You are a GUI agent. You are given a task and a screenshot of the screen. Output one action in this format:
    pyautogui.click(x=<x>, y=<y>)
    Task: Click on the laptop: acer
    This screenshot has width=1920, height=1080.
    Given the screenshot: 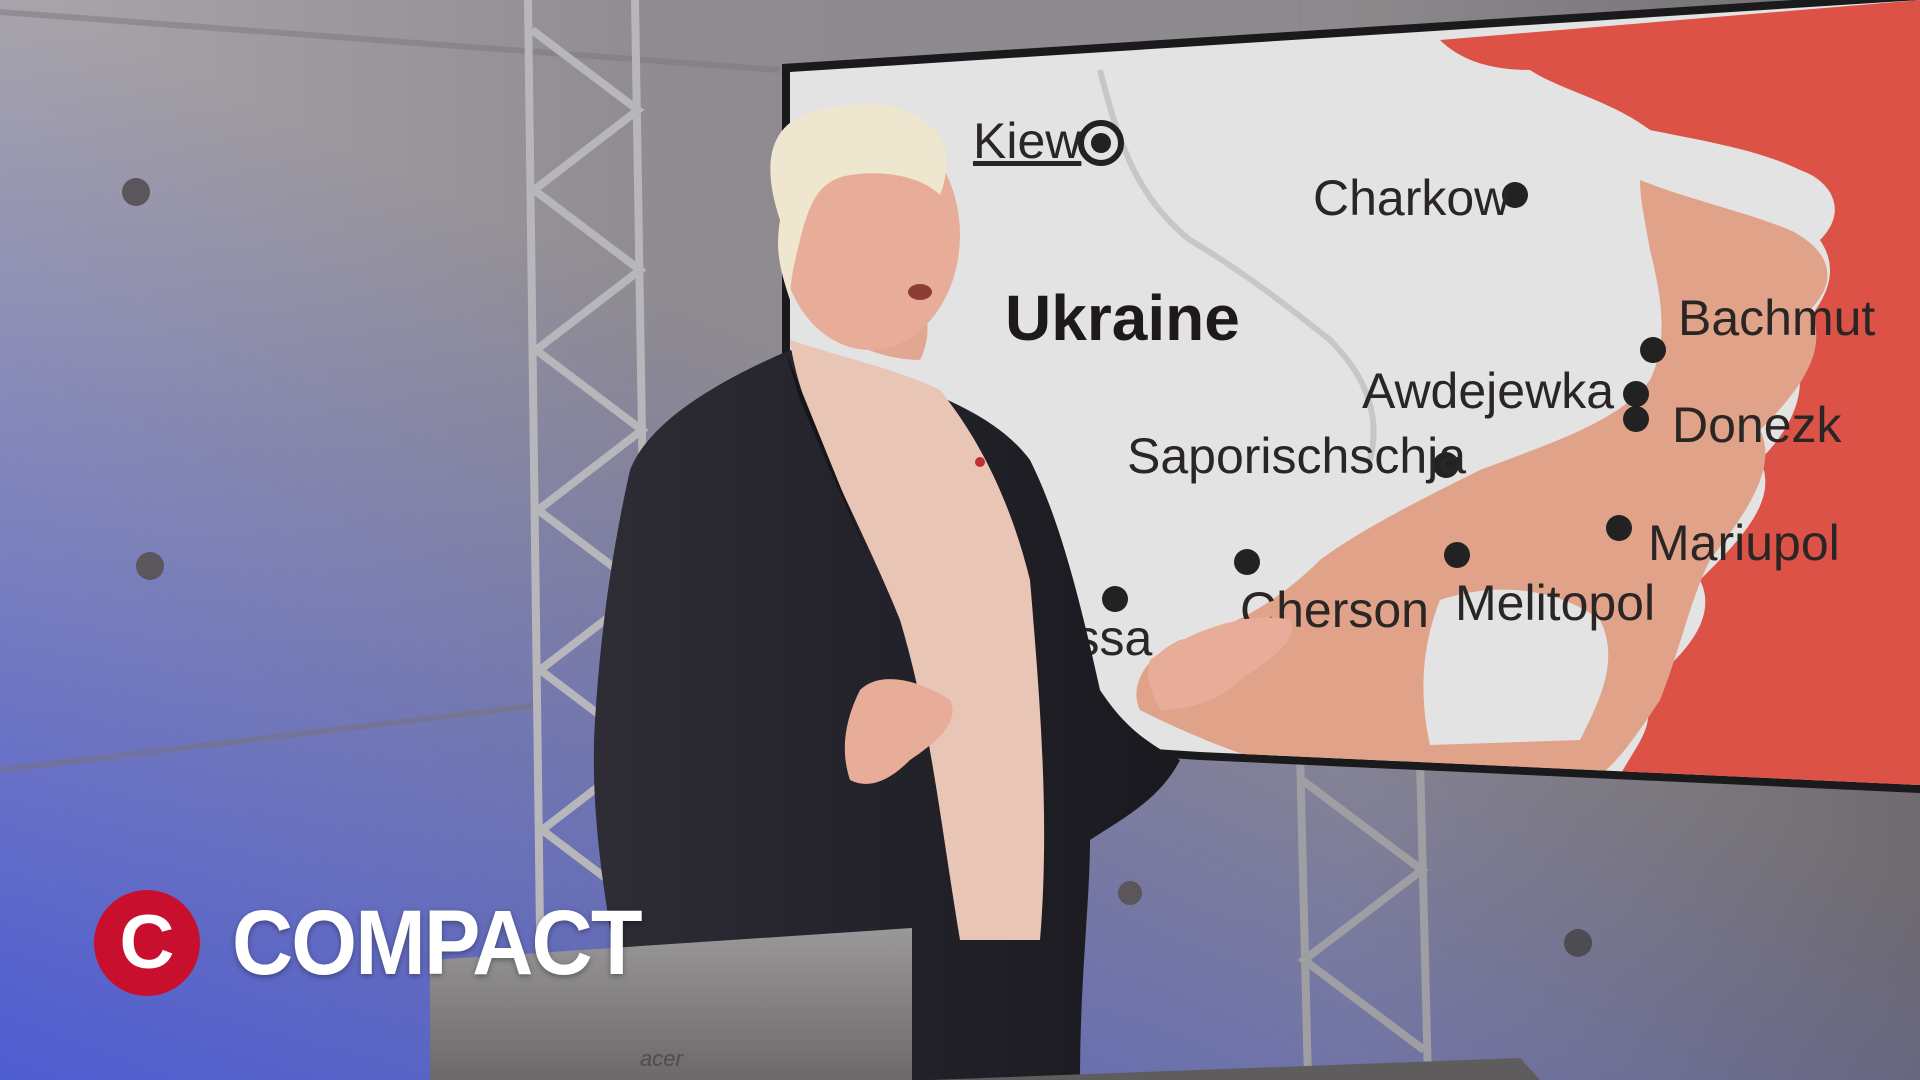 What is the action you would take?
    pyautogui.click(x=671, y=1004)
    